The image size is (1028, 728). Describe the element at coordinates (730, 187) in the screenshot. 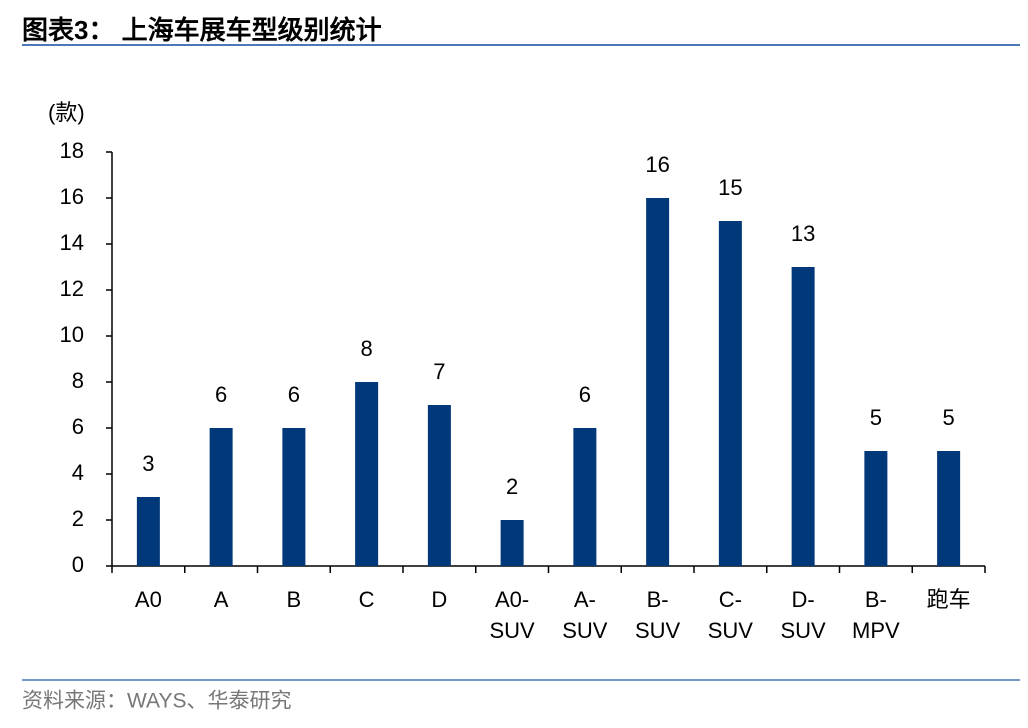

I see `data-label: 15` at that location.